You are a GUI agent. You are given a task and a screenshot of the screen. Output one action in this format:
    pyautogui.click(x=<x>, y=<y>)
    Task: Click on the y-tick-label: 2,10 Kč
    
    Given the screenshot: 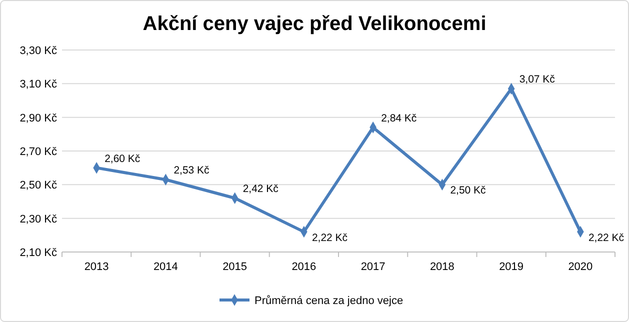 What is the action you would take?
    pyautogui.click(x=39, y=253)
    